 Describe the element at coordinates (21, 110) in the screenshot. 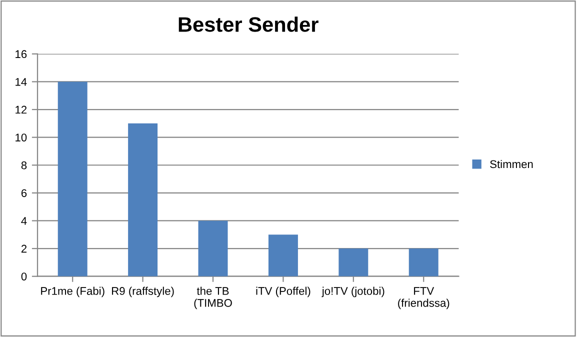

I see `y-tick-label: 12` at that location.